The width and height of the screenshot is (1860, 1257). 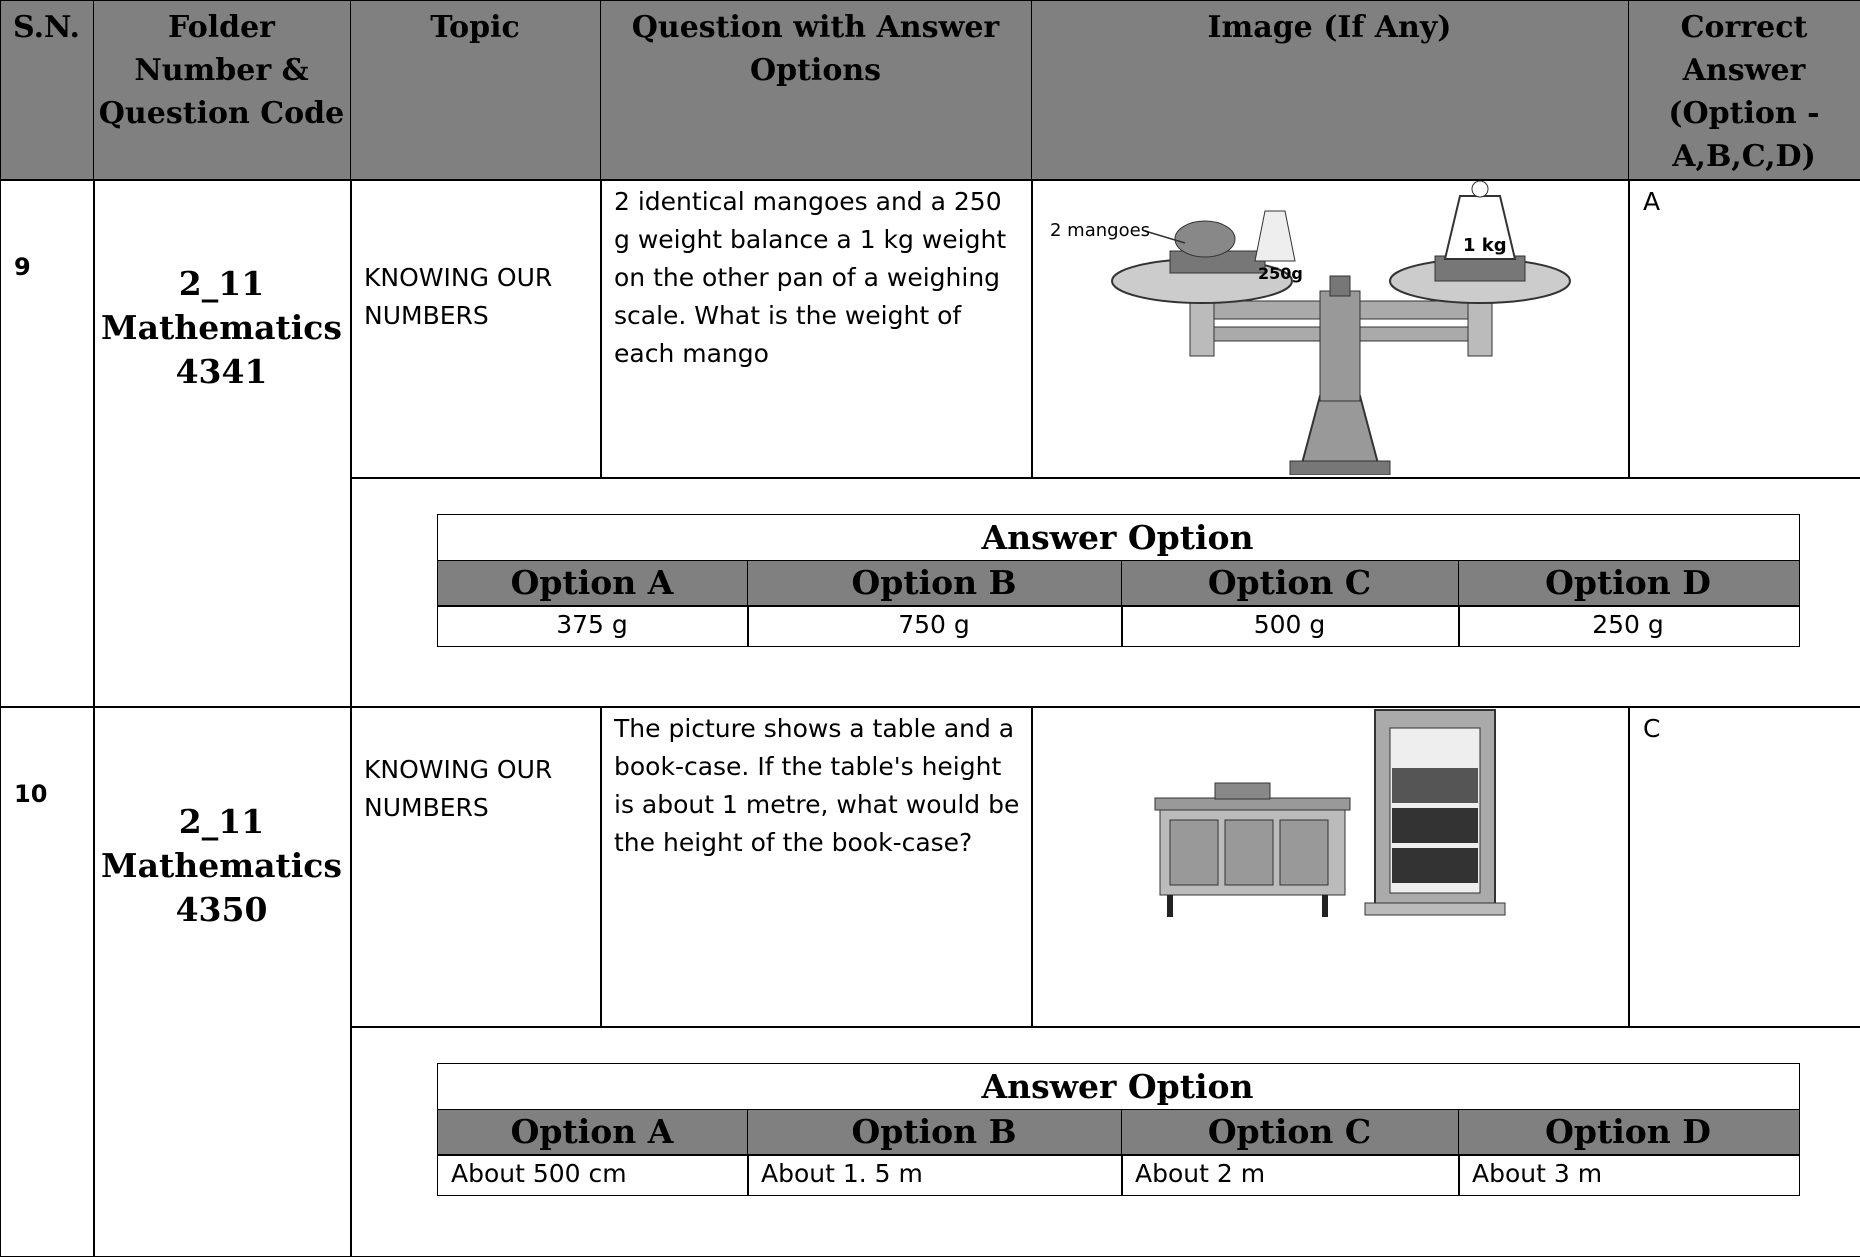 I want to click on option-value: 375 g, so click(x=592, y=624).